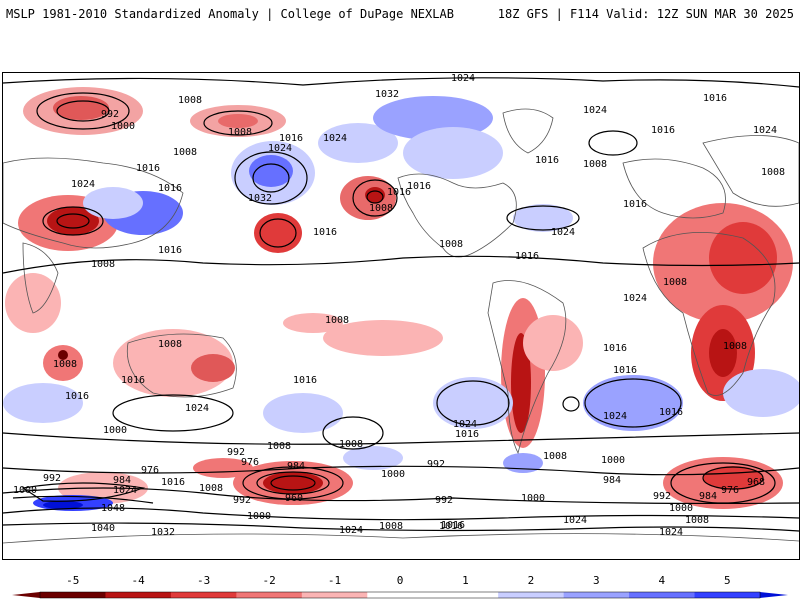 This screenshot has width=800, height=600. What do you see at coordinates (113, 508) in the screenshot?
I see `isobar-label: 1048` at bounding box center [113, 508].